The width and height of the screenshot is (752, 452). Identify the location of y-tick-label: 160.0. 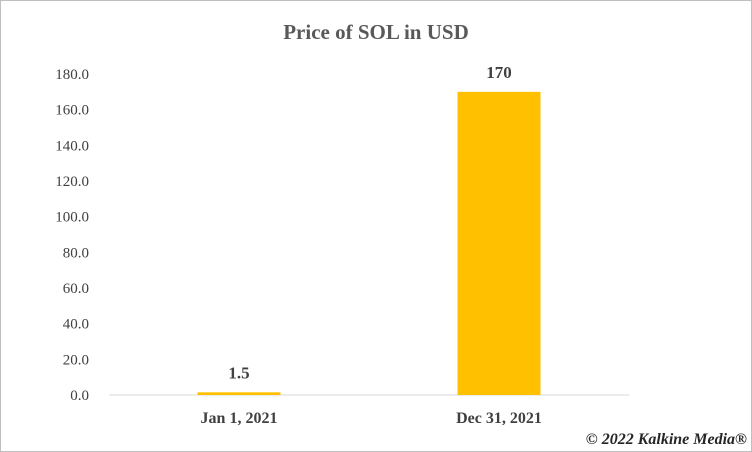
(72, 111).